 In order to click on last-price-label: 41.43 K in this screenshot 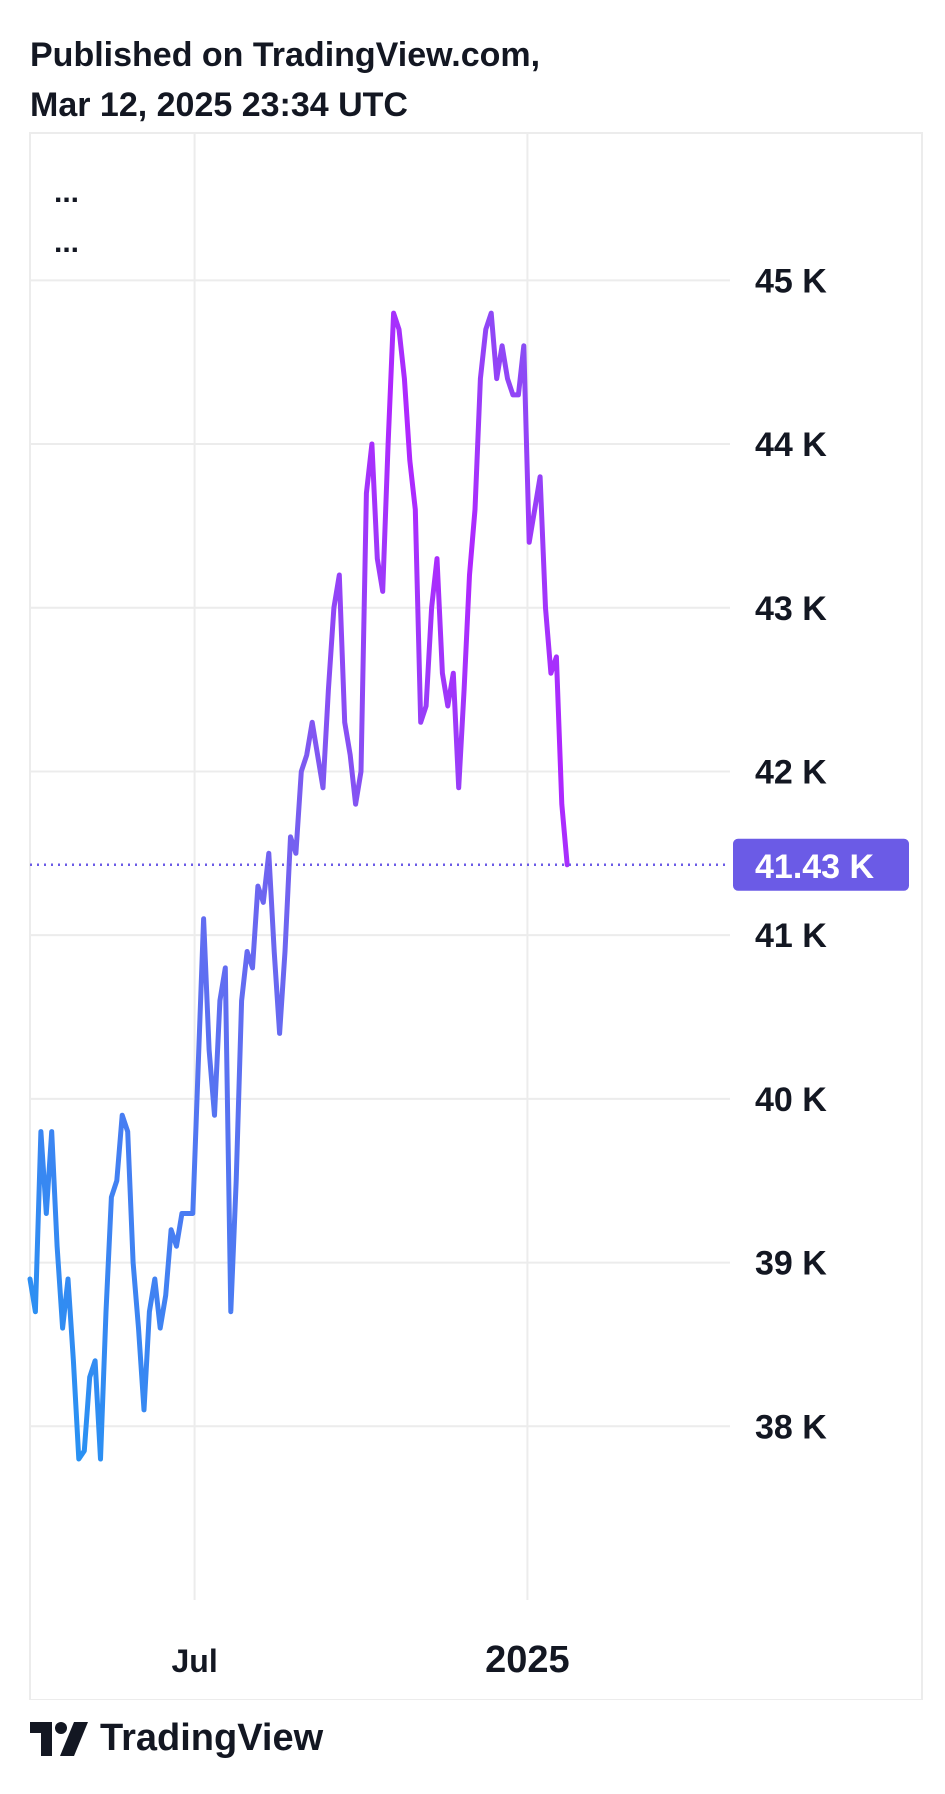, I will do `click(815, 867)`.